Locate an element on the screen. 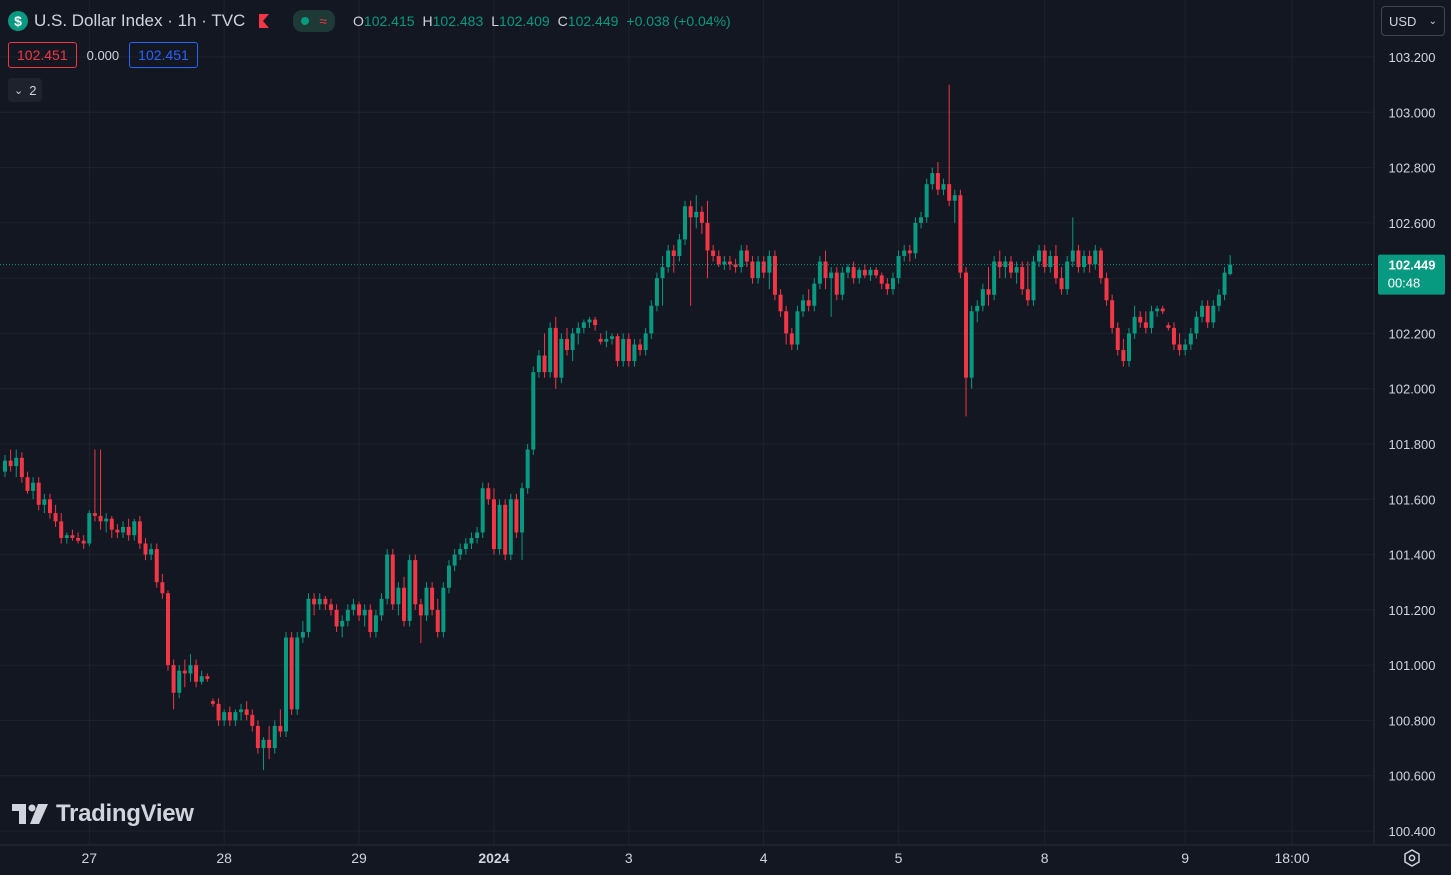  flag-icon is located at coordinates (264, 21).